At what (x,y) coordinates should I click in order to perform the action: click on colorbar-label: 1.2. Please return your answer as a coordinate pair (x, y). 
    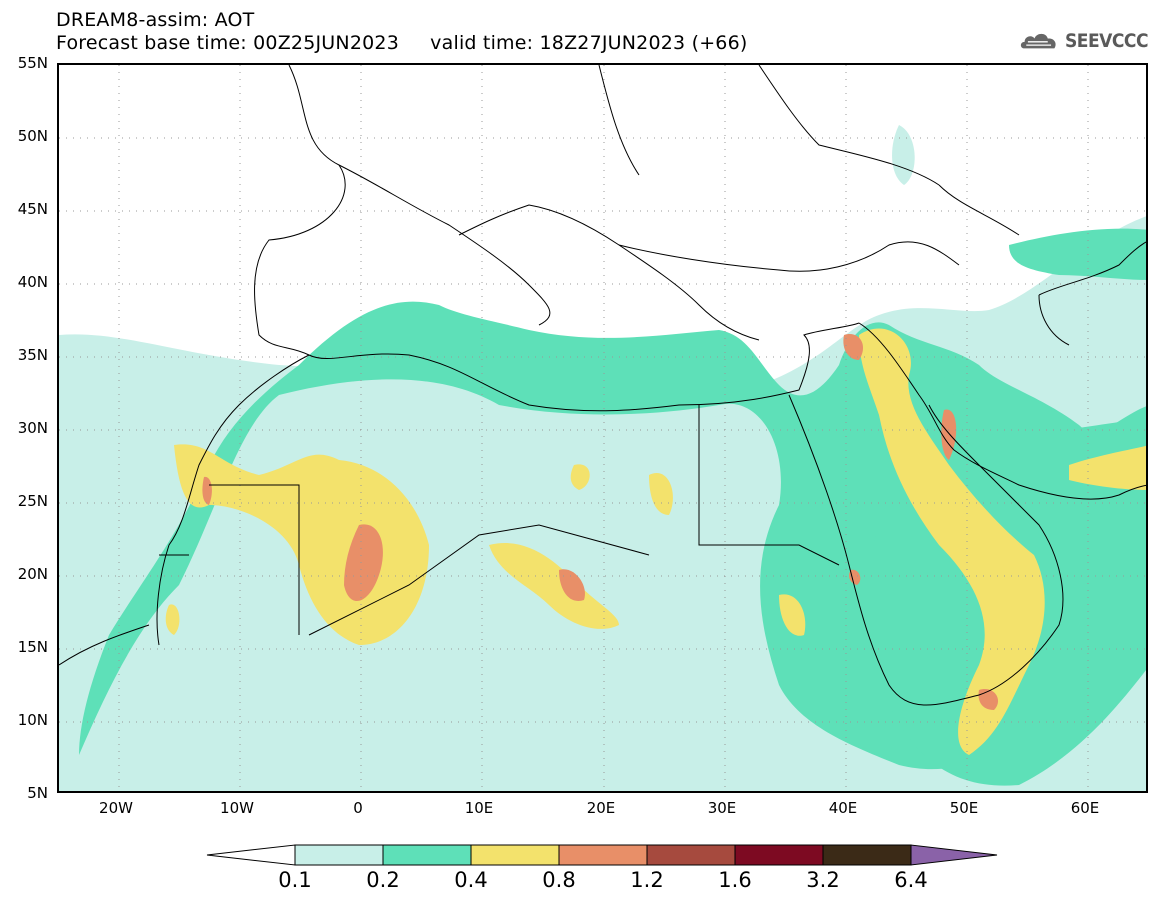
    Looking at the image, I should click on (647, 880).